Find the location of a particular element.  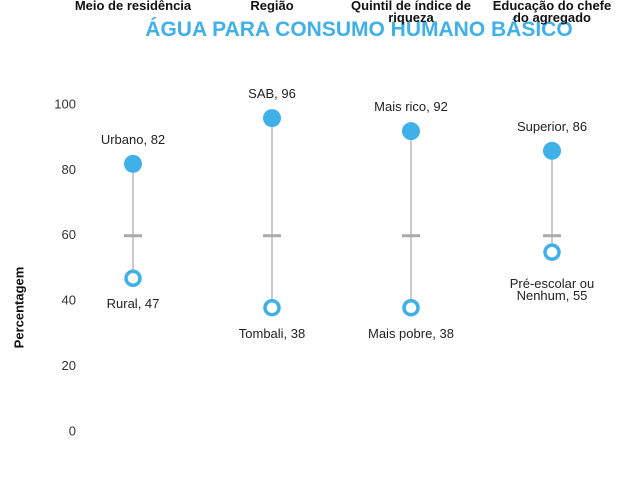

chart-title: ÁGUA PARA CONSUMO HUMANO BÁSICO is located at coordinates (359, 29).